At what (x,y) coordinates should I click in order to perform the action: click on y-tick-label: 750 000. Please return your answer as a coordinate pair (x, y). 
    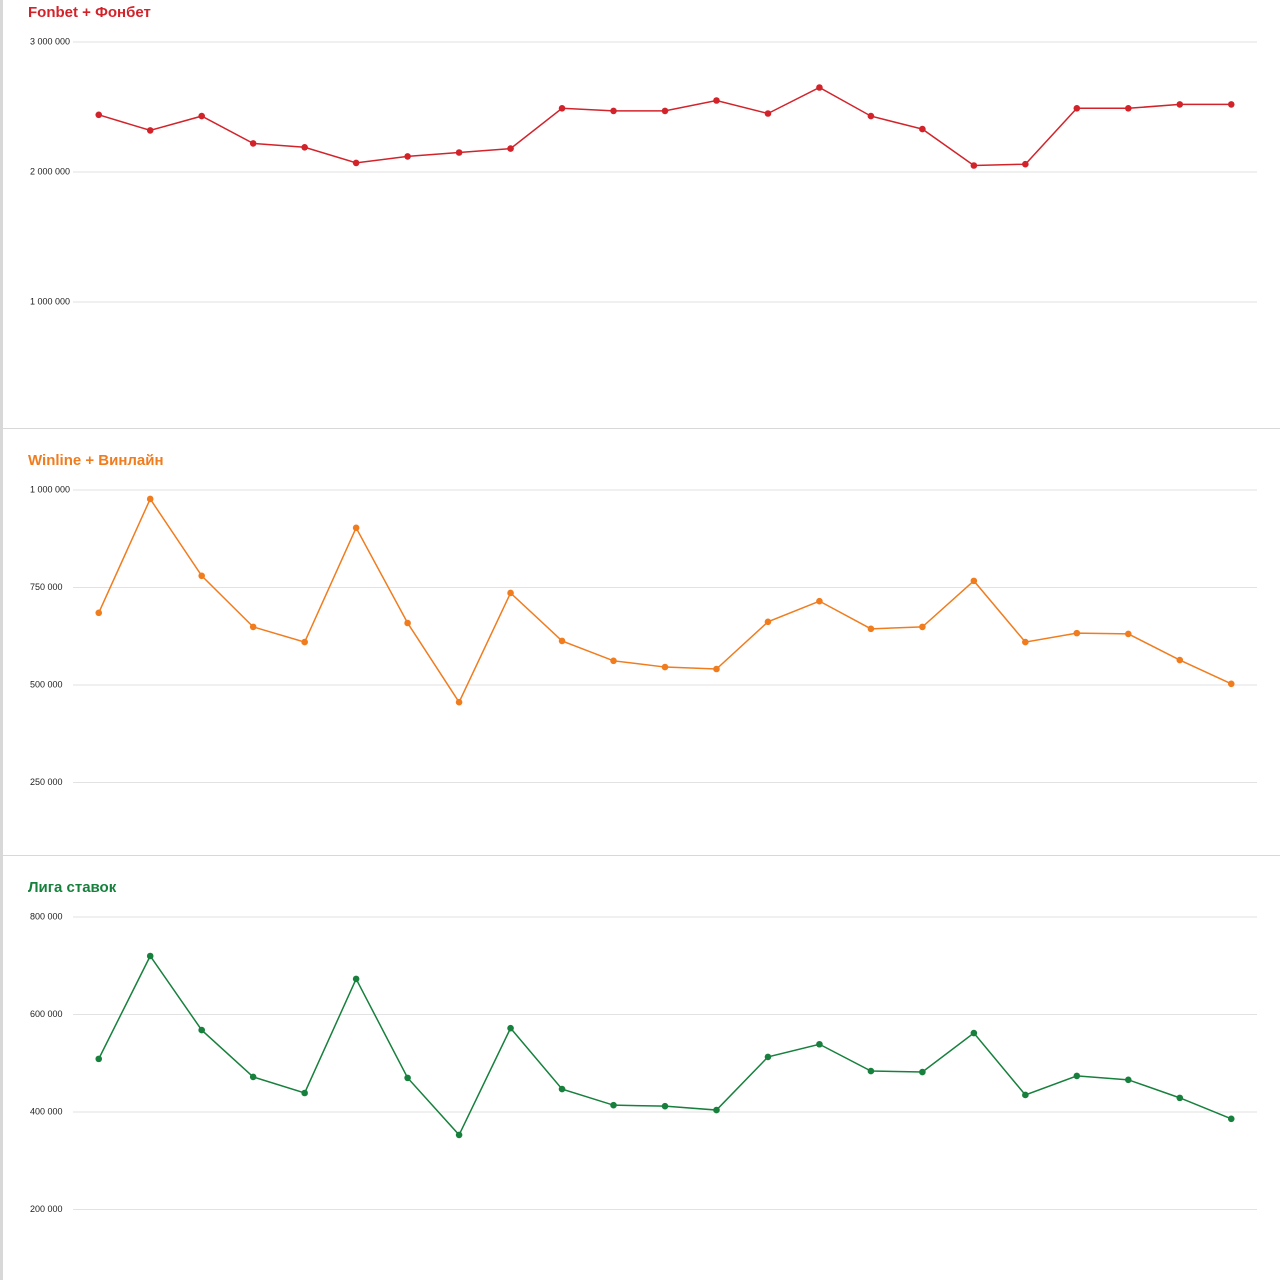
    Looking at the image, I should click on (46, 587).